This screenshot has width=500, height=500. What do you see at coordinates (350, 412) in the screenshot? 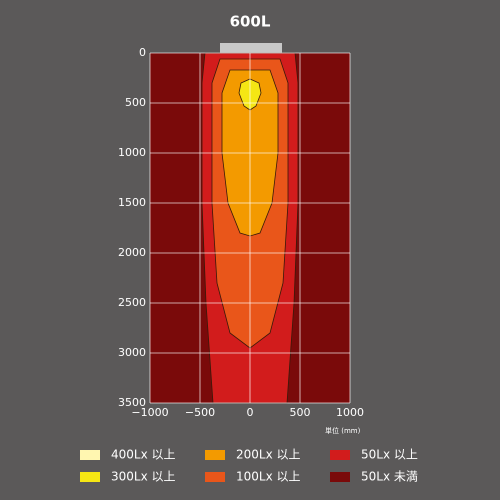
I see `x-tick-label: 1000` at bounding box center [350, 412].